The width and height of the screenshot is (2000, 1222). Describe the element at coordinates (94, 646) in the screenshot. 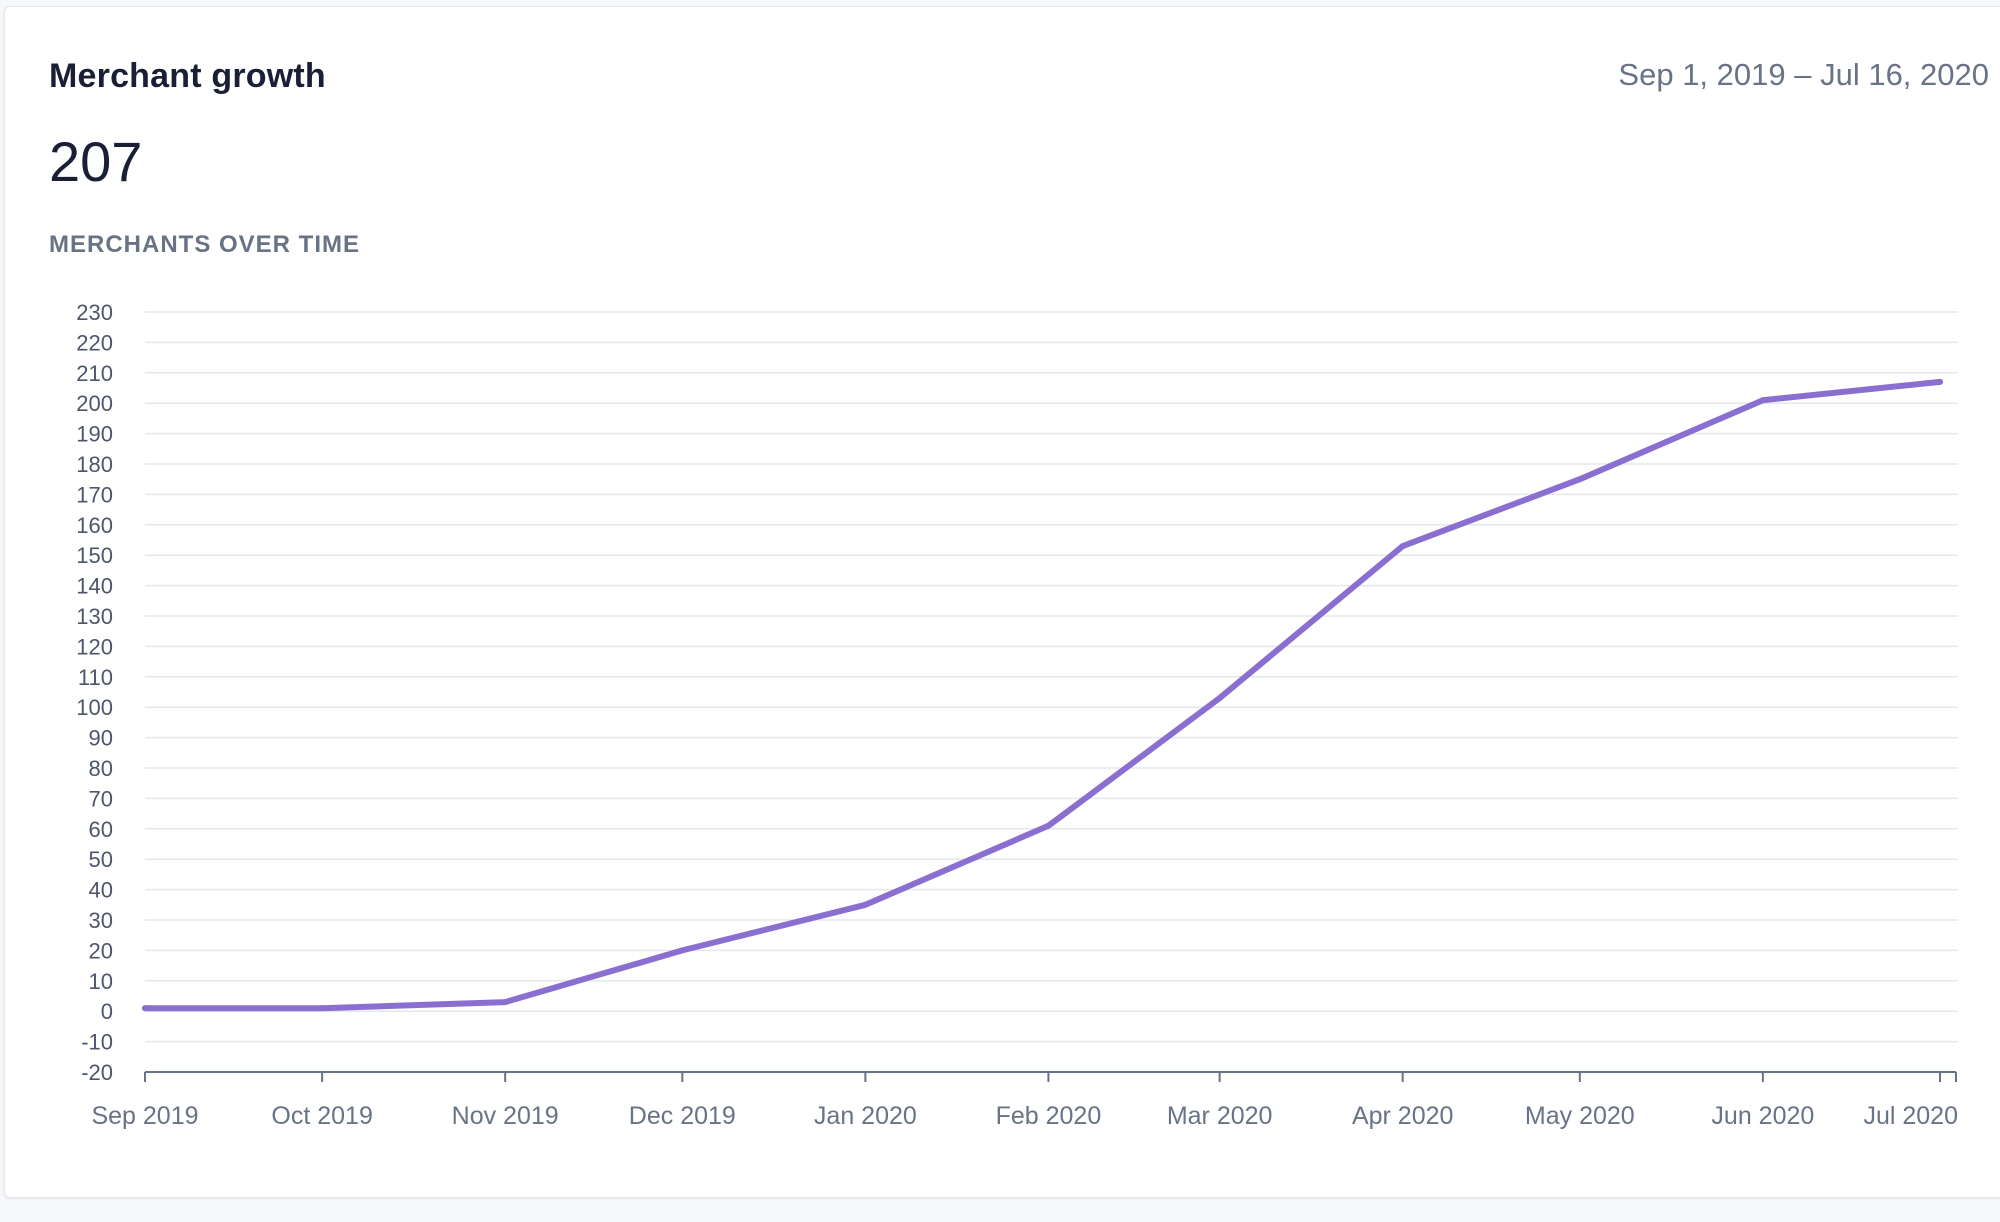

I see `y-tick-label: 120` at that location.